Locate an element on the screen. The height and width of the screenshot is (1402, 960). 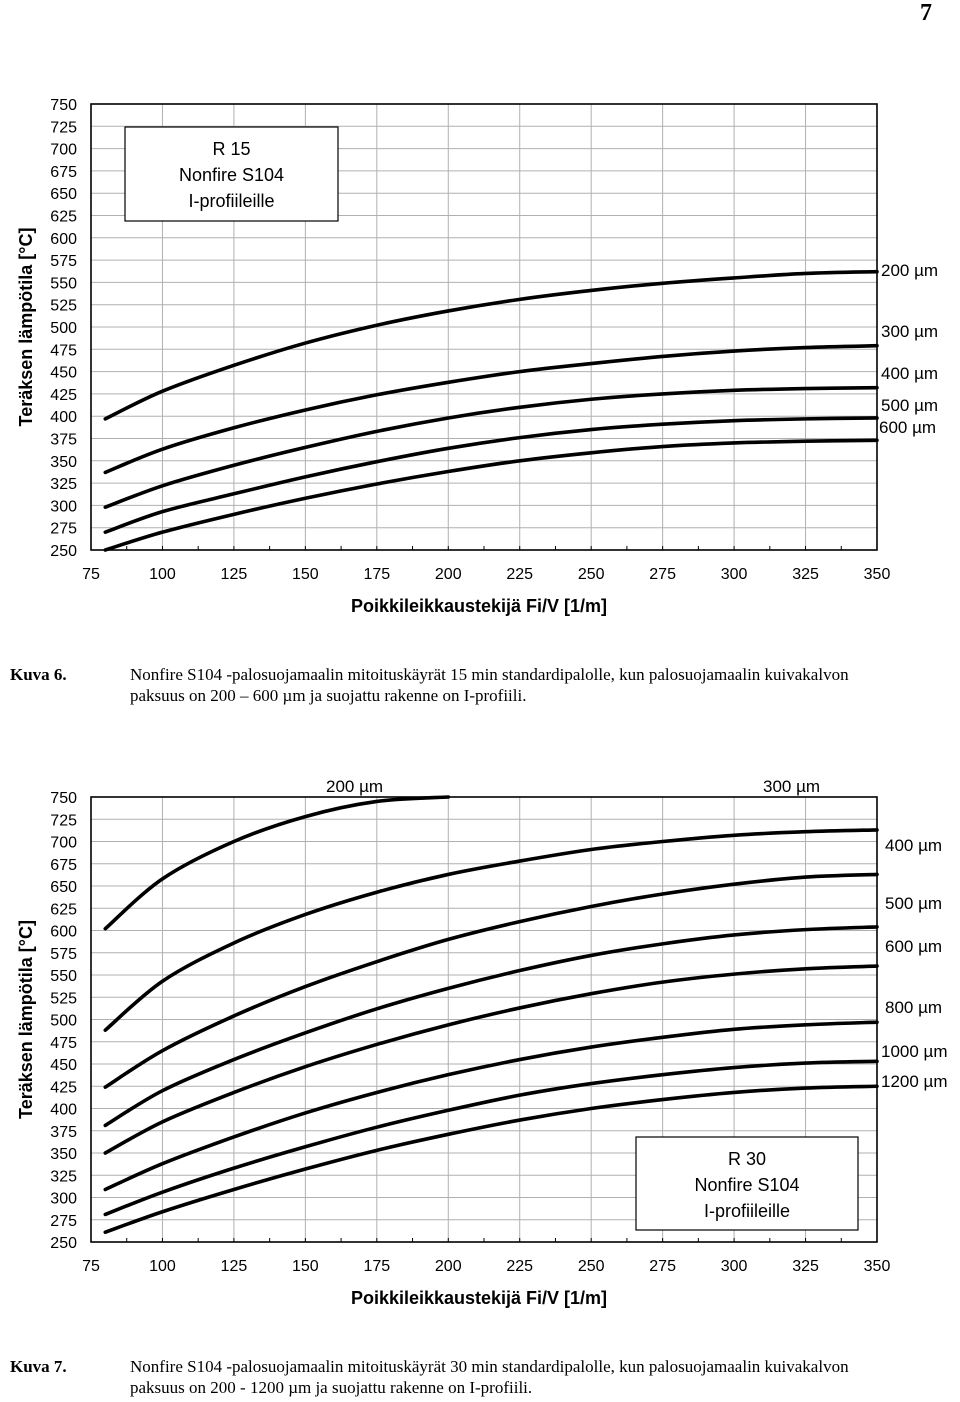
series-label: 1000 µm is located at coordinates (914, 1051).